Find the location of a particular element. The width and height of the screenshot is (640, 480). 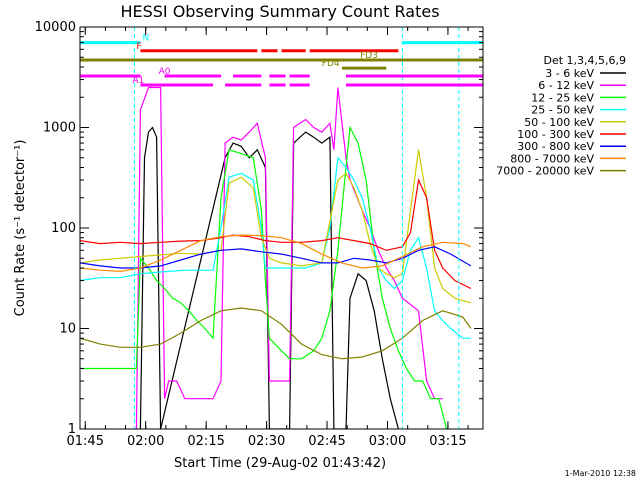

series-line-300-800-kev is located at coordinates (276, 257).